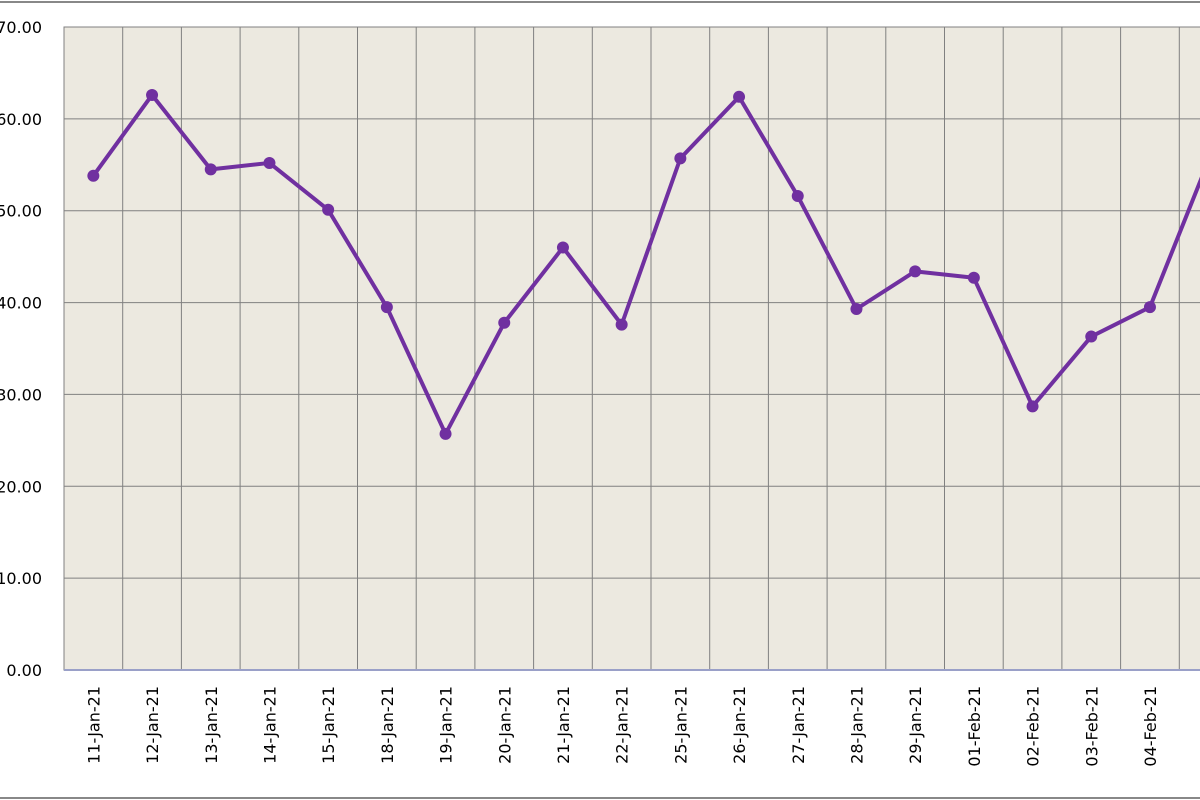 Image resolution: width=1200 pixels, height=800 pixels. What do you see at coordinates (563, 725) in the screenshot?
I see `x-tick-label: 21-Jan-21` at bounding box center [563, 725].